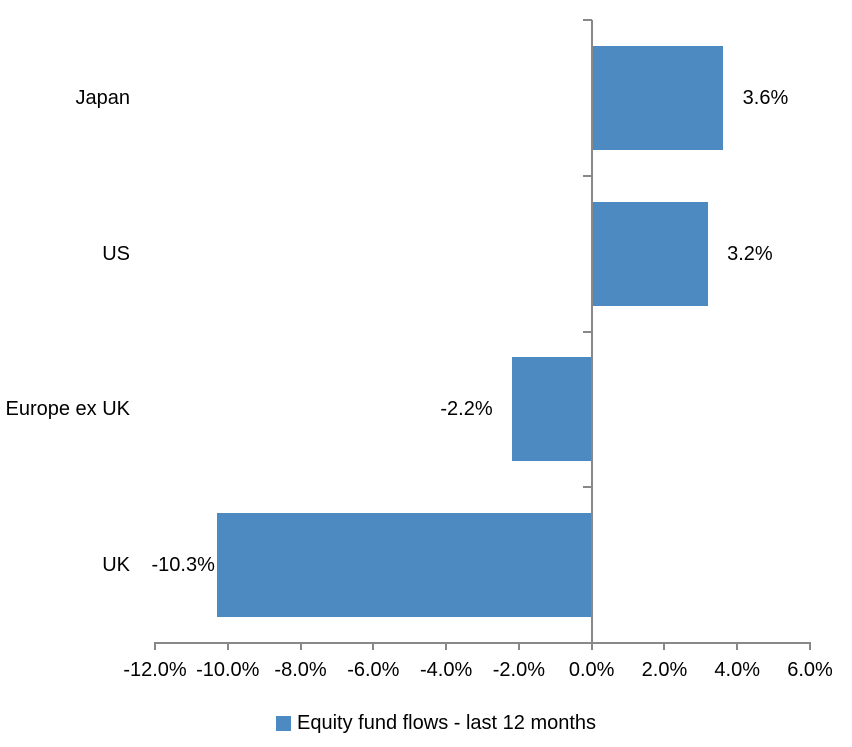  Describe the element at coordinates (103, 97) in the screenshot. I see `category-label-japan: Japan` at that location.